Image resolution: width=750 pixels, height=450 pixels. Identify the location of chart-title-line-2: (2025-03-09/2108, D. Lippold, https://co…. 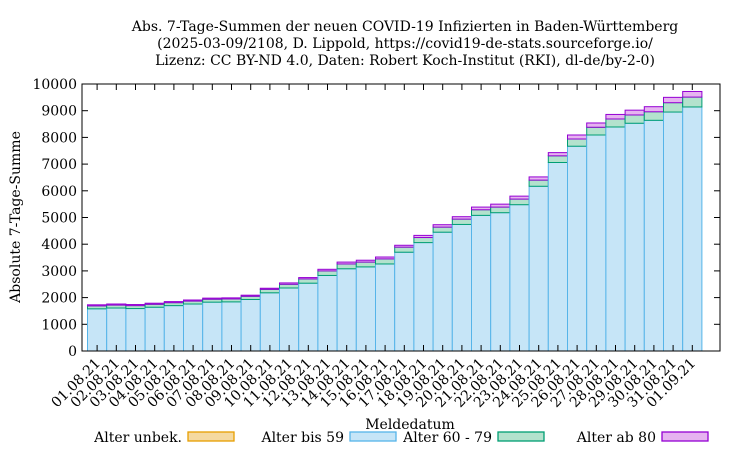
(405, 44).